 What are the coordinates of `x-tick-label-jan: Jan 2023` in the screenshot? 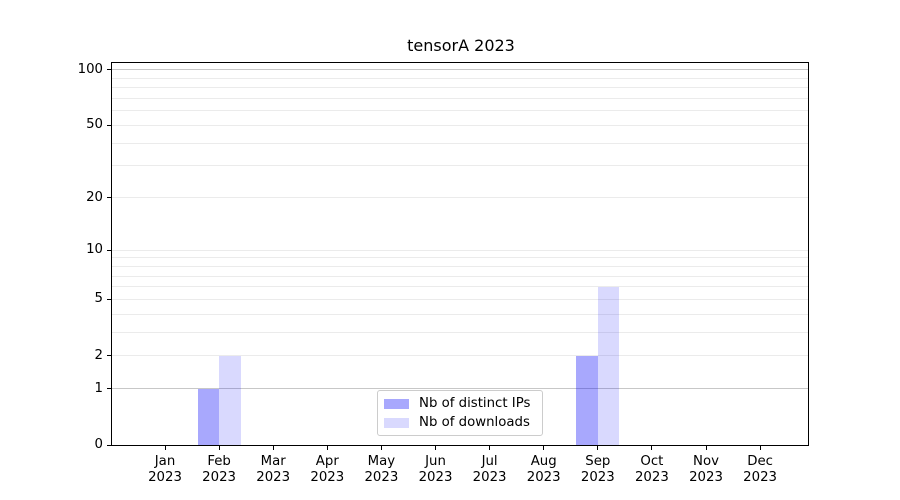 It's located at (165, 469).